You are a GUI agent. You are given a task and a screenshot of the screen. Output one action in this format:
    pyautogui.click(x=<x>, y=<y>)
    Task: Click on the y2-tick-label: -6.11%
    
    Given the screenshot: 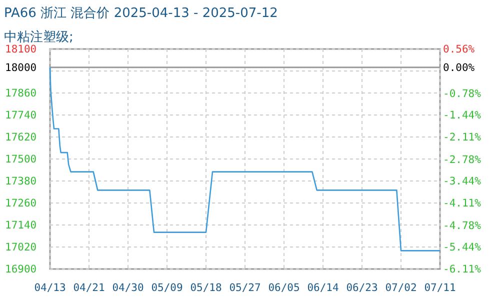 What is the action you would take?
    pyautogui.click(x=462, y=270)
    